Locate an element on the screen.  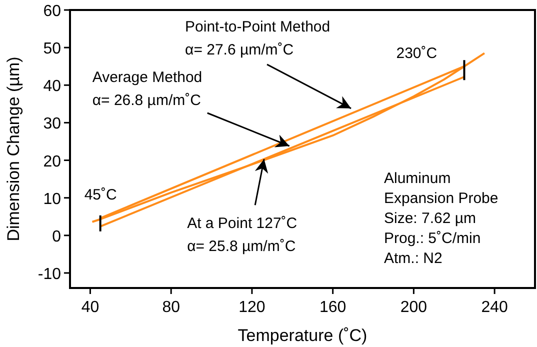
x-axis-title: Temperature (˚C) is located at coordinates (303, 335).